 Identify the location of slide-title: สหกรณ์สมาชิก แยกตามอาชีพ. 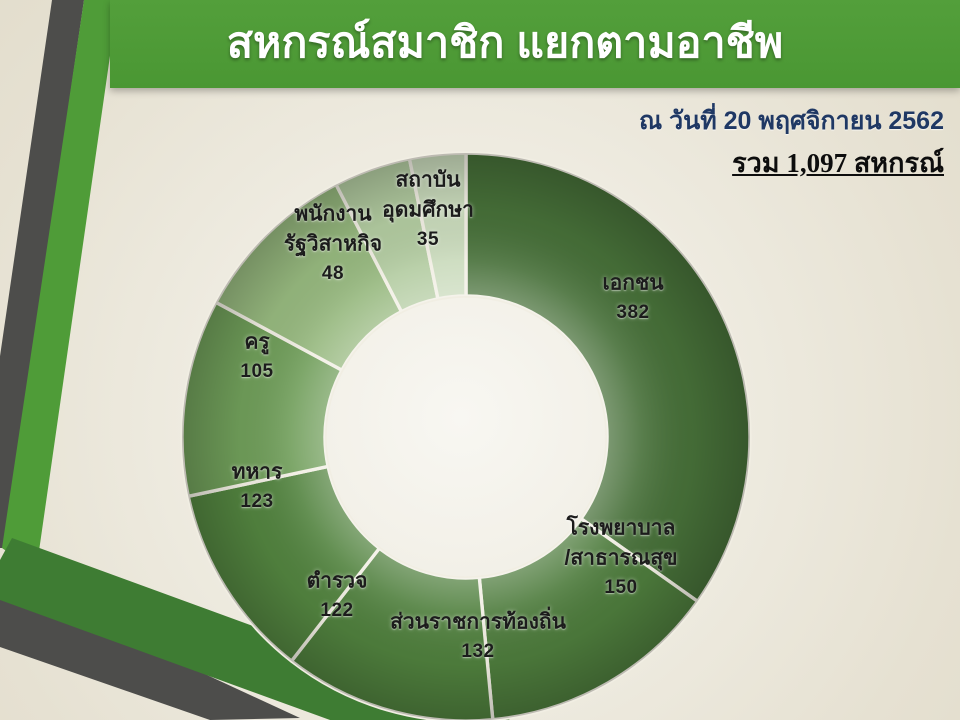
(505, 43).